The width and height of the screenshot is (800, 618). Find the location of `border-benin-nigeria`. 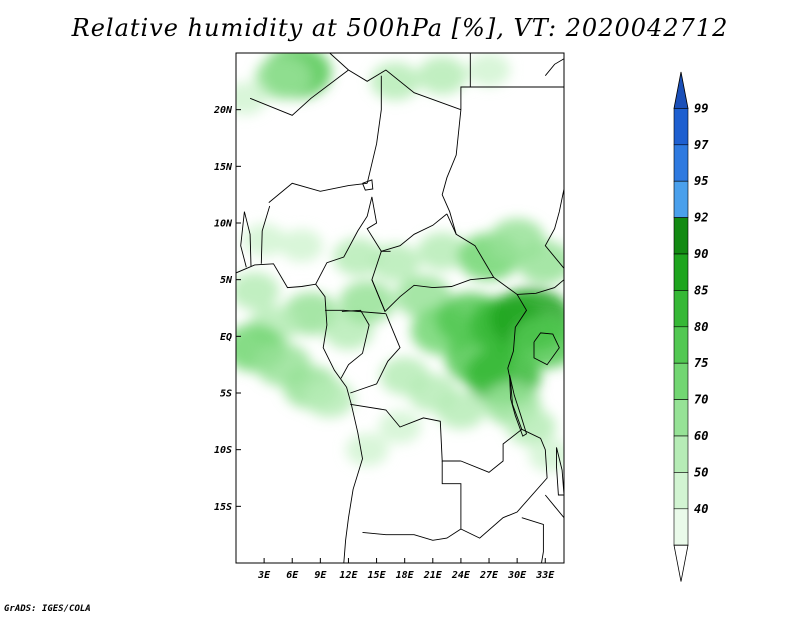

border-benin-nigeria is located at coordinates (265, 234).